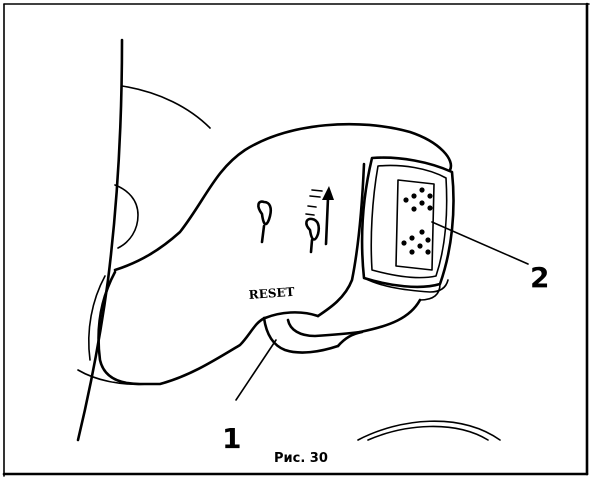 The image size is (595, 481). I want to click on callout-2: 2, so click(539, 277).